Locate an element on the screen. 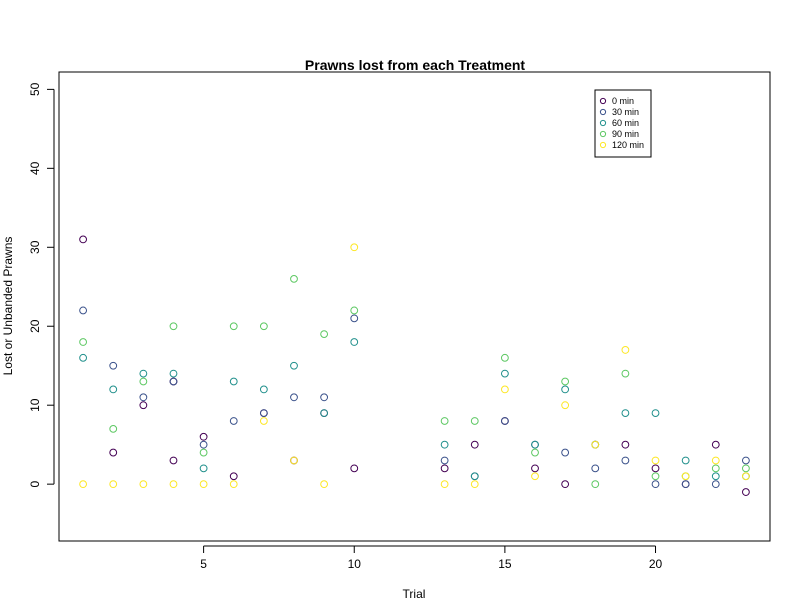 Image resolution: width=800 pixels, height=600 pixels. x-tick-label: 10 is located at coordinates (355, 564).